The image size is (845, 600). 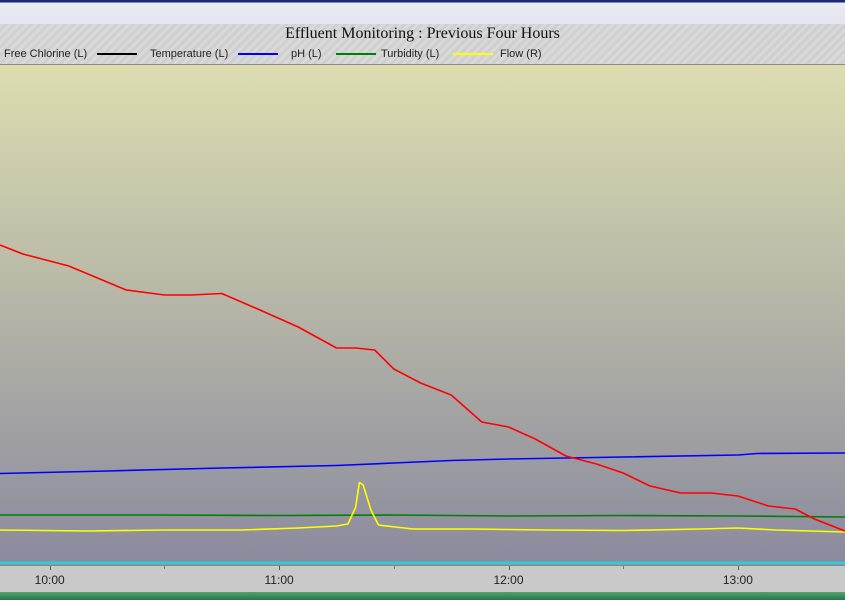 I want to click on legend-item-ph: pH (L), so click(x=335, y=54).